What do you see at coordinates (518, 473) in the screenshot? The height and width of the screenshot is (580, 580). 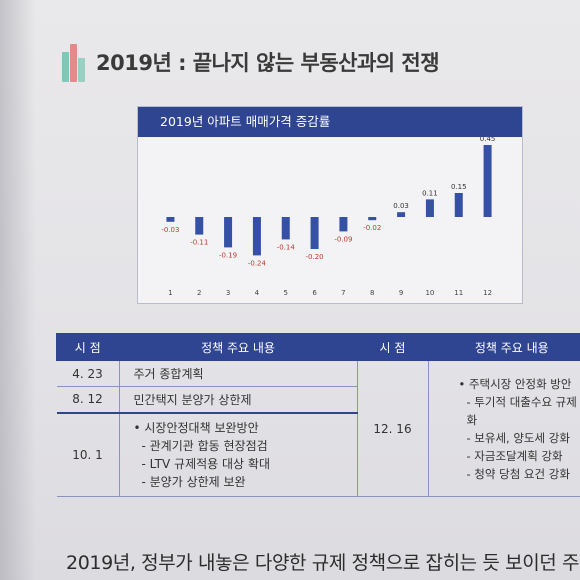 I see `right-line: - 청약 당첨 요건 강화` at bounding box center [518, 473].